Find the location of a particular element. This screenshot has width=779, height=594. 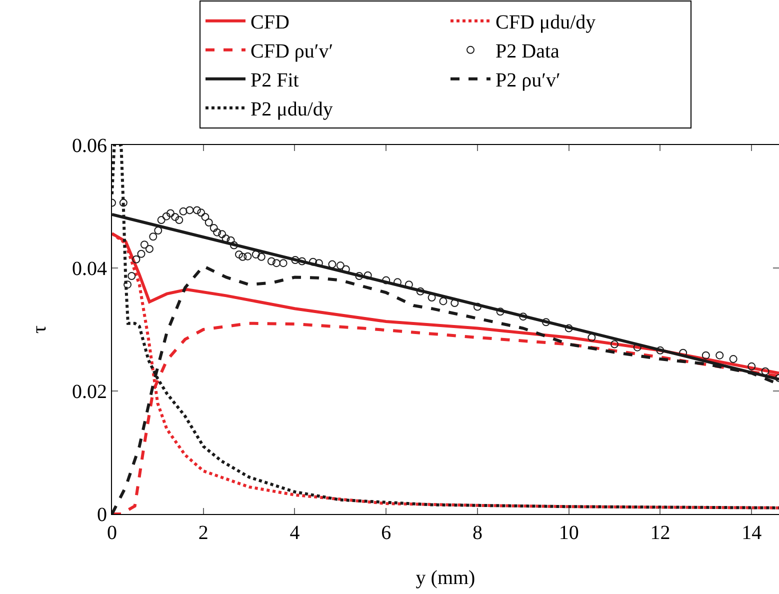

x-tick-label: 14 is located at coordinates (752, 533).